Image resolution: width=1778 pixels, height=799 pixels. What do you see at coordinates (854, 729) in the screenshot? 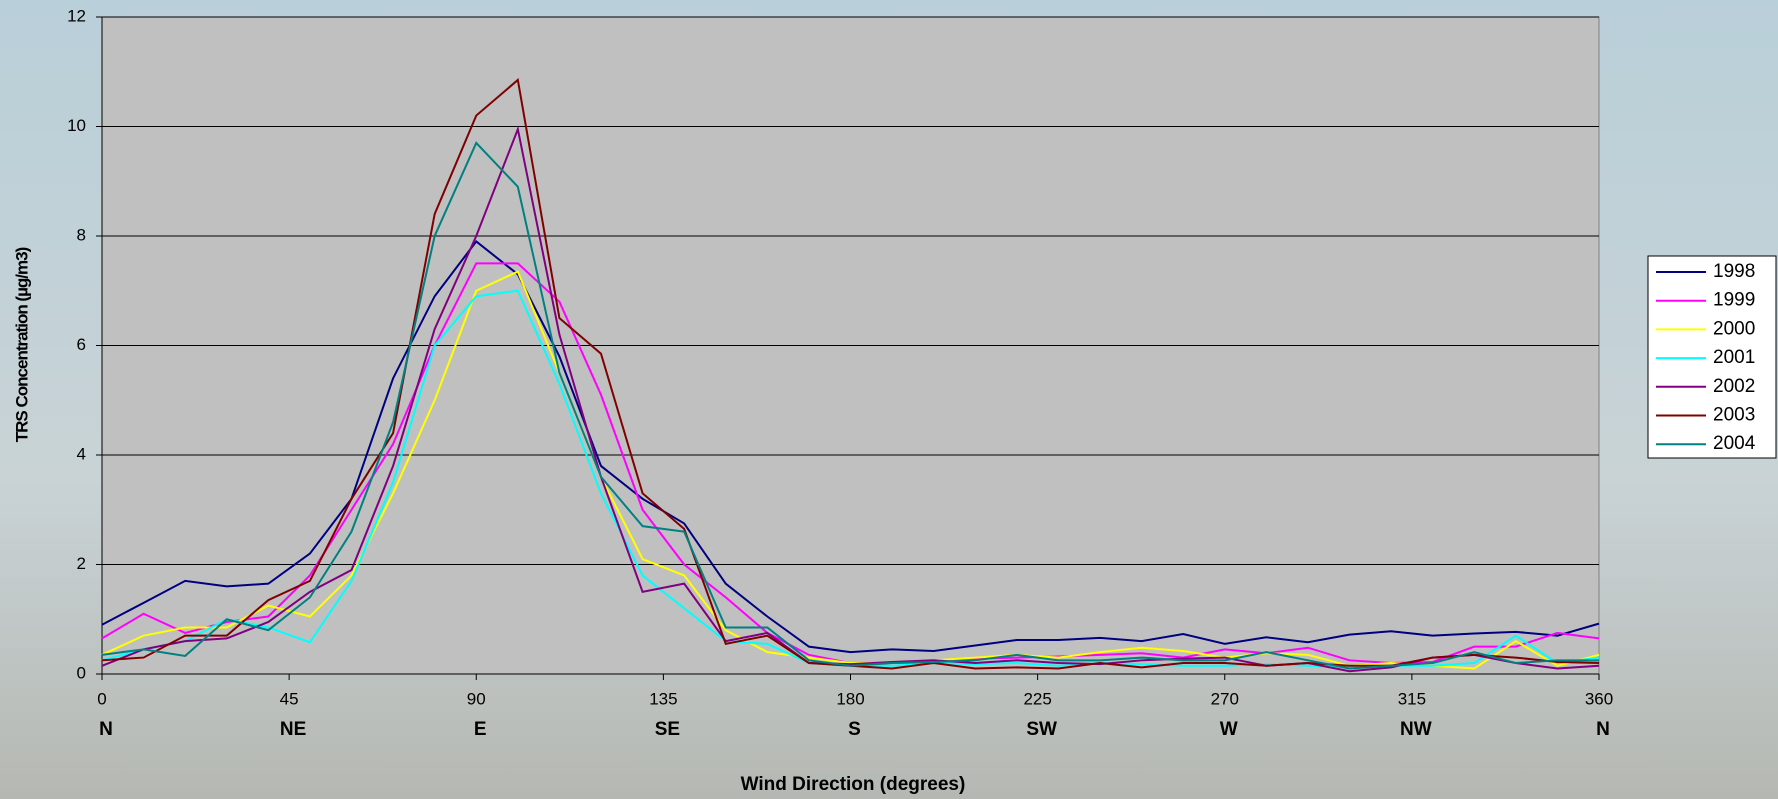
I see `direction-label: S` at bounding box center [854, 729].